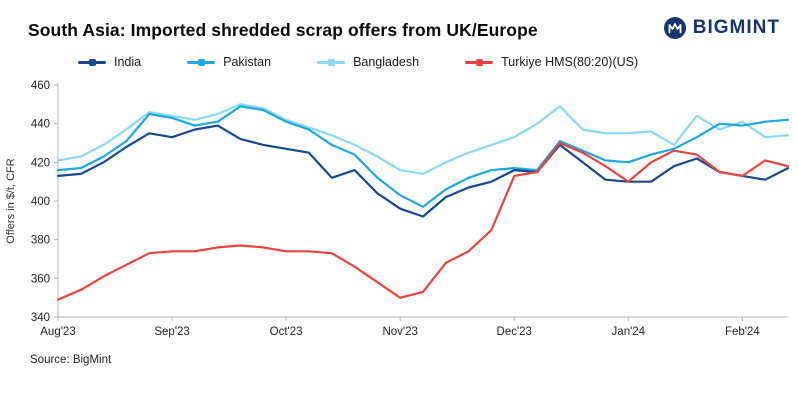 Image resolution: width=798 pixels, height=400 pixels. I want to click on legend-label-india: India, so click(128, 62).